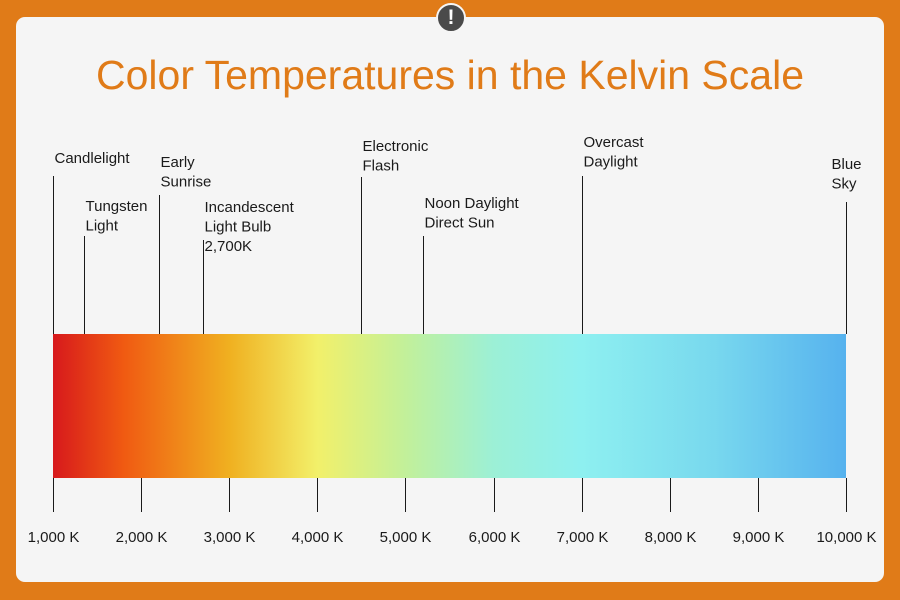  Describe the element at coordinates (583, 537) in the screenshot. I see `tick-label: 7,000 K` at that location.